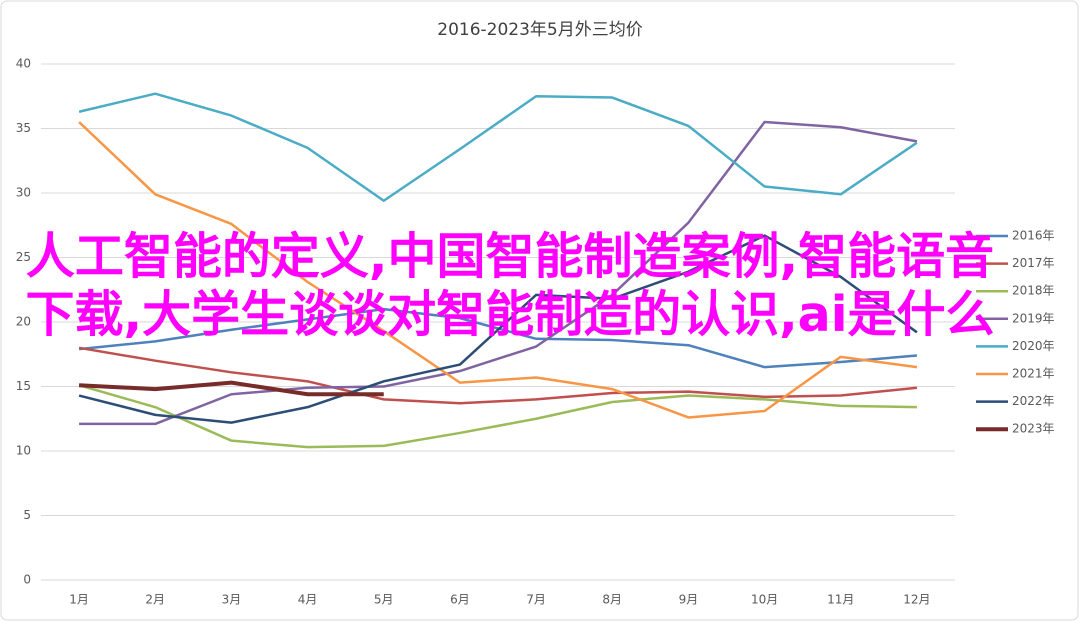 The image size is (1080, 622). Describe the element at coordinates (27, 515) in the screenshot. I see `y-tick-label: 5` at that location.